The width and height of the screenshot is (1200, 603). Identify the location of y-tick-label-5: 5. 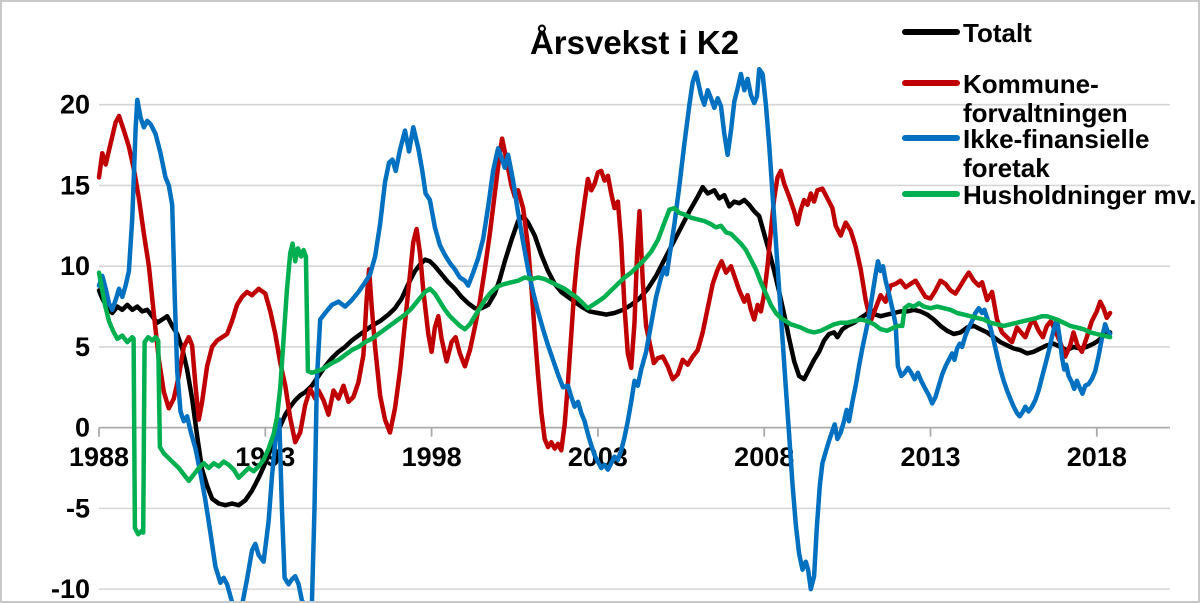
(82, 347).